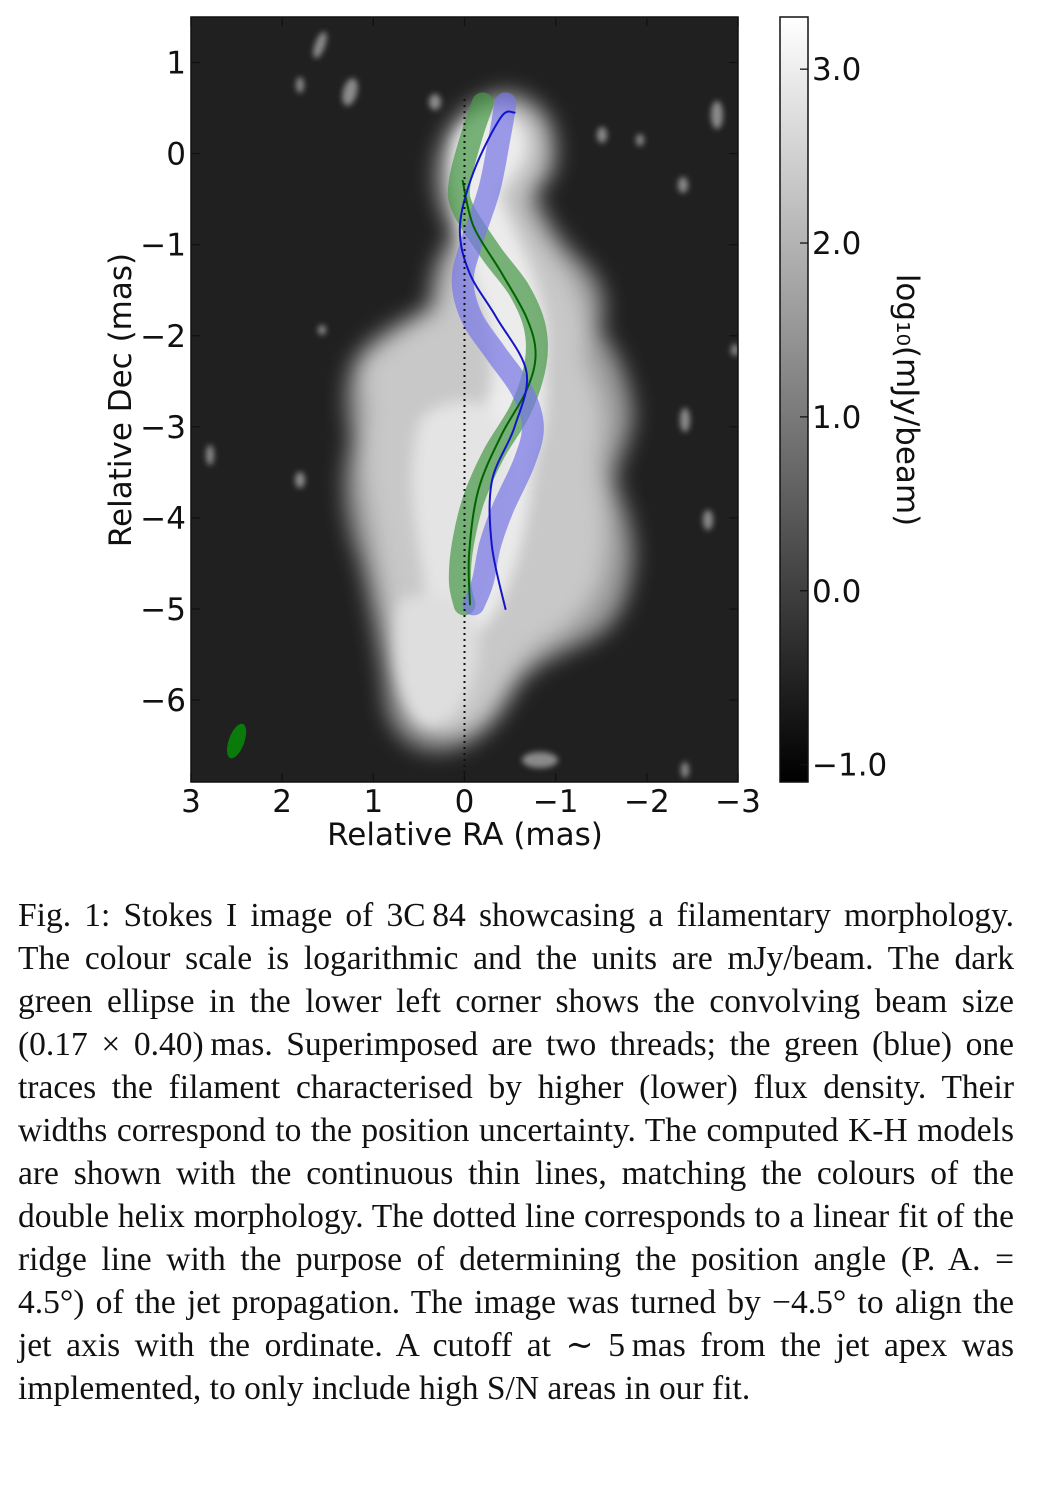  Describe the element at coordinates (465, 835) in the screenshot. I see `x-axis-label: Relative RA (mas)` at that location.